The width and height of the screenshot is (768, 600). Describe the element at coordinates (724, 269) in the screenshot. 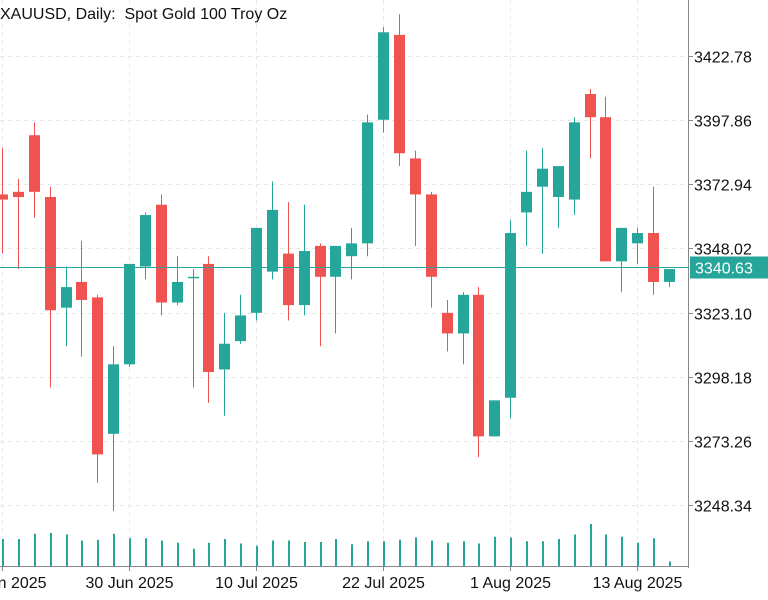

I see `current-price-label: 3340.63` at that location.